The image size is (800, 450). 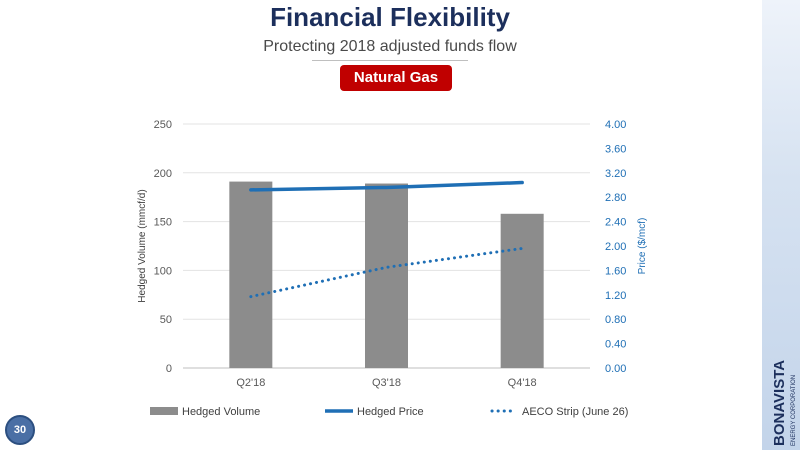 I want to click on slide-title: Financial Flexibility, so click(x=390, y=17).